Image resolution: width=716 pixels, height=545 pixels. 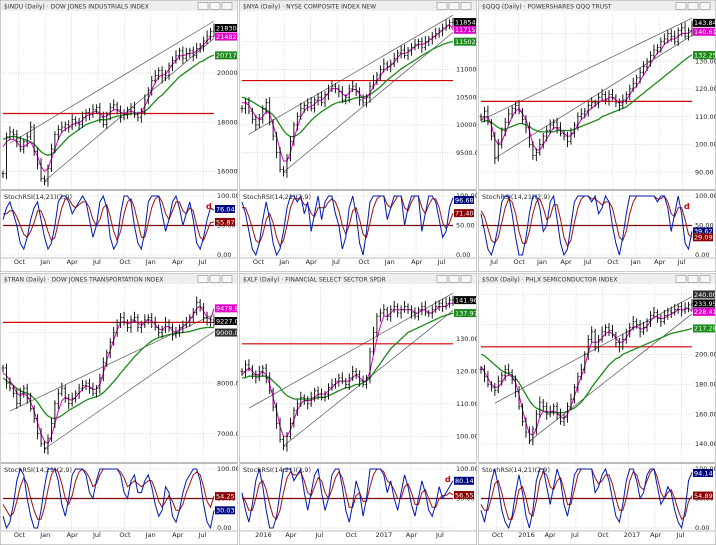 What do you see at coordinates (108, 375) in the screenshot?
I see `ma-short-line` at bounding box center [108, 375].